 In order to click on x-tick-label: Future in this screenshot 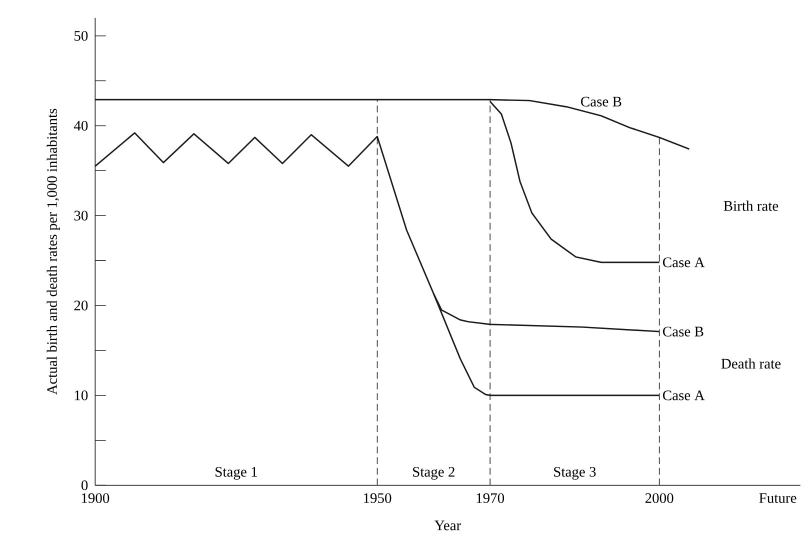, I will do `click(777, 498)`.